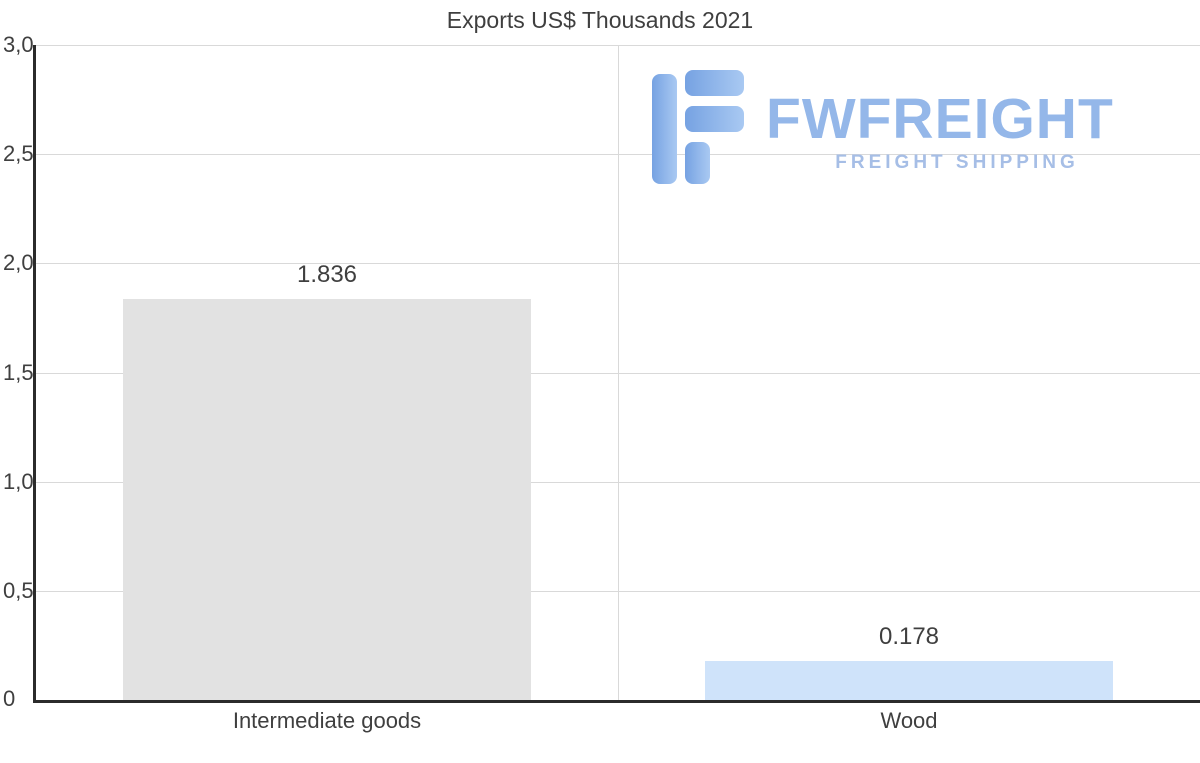 The height and width of the screenshot is (763, 1200). What do you see at coordinates (909, 720) in the screenshot?
I see `x-category-label: Wood` at bounding box center [909, 720].